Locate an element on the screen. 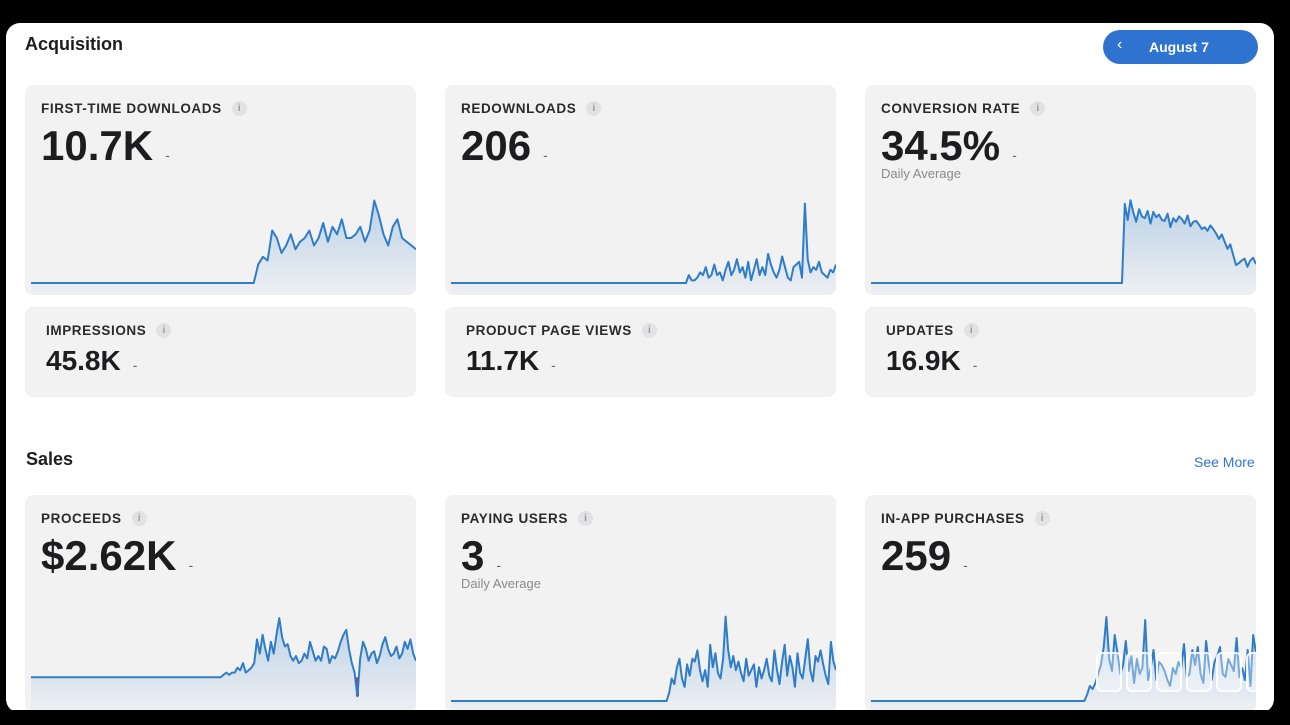 This screenshot has height=725, width=1290. date-label: August 7 is located at coordinates (1179, 47).